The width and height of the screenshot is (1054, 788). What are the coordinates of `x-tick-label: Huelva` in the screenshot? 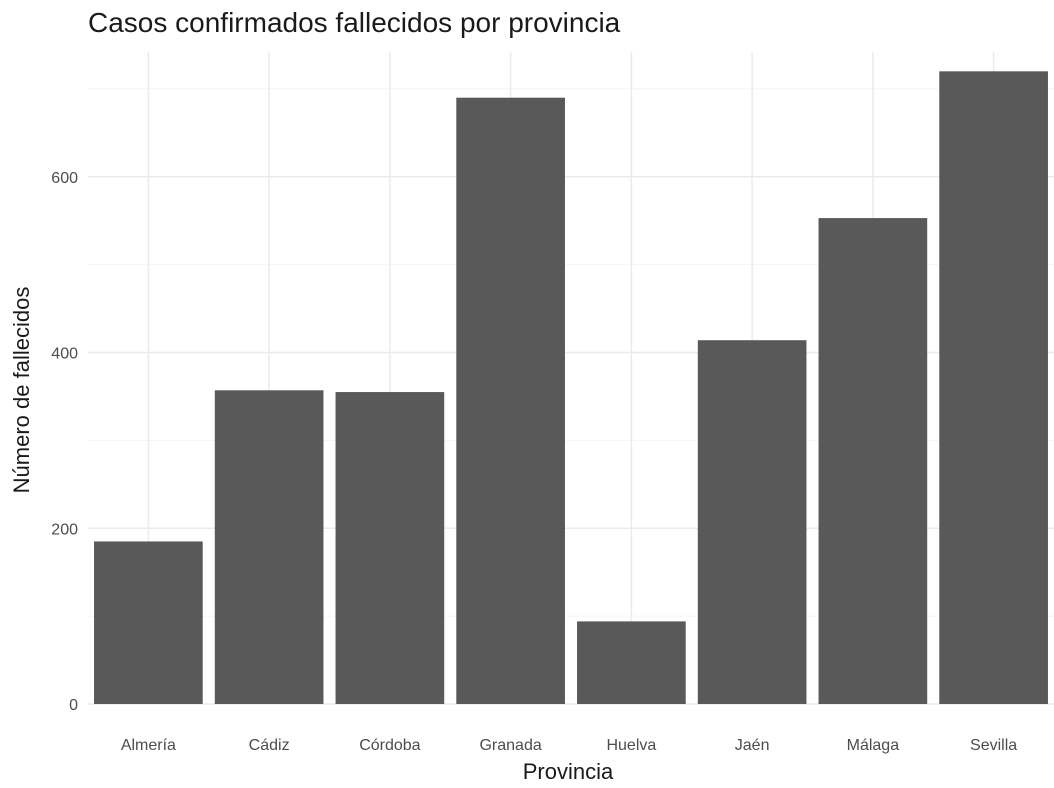 It's located at (631, 745).